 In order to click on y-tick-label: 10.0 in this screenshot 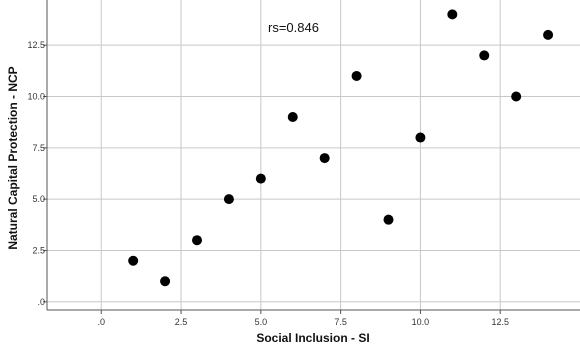, I will do `click(36, 96)`.